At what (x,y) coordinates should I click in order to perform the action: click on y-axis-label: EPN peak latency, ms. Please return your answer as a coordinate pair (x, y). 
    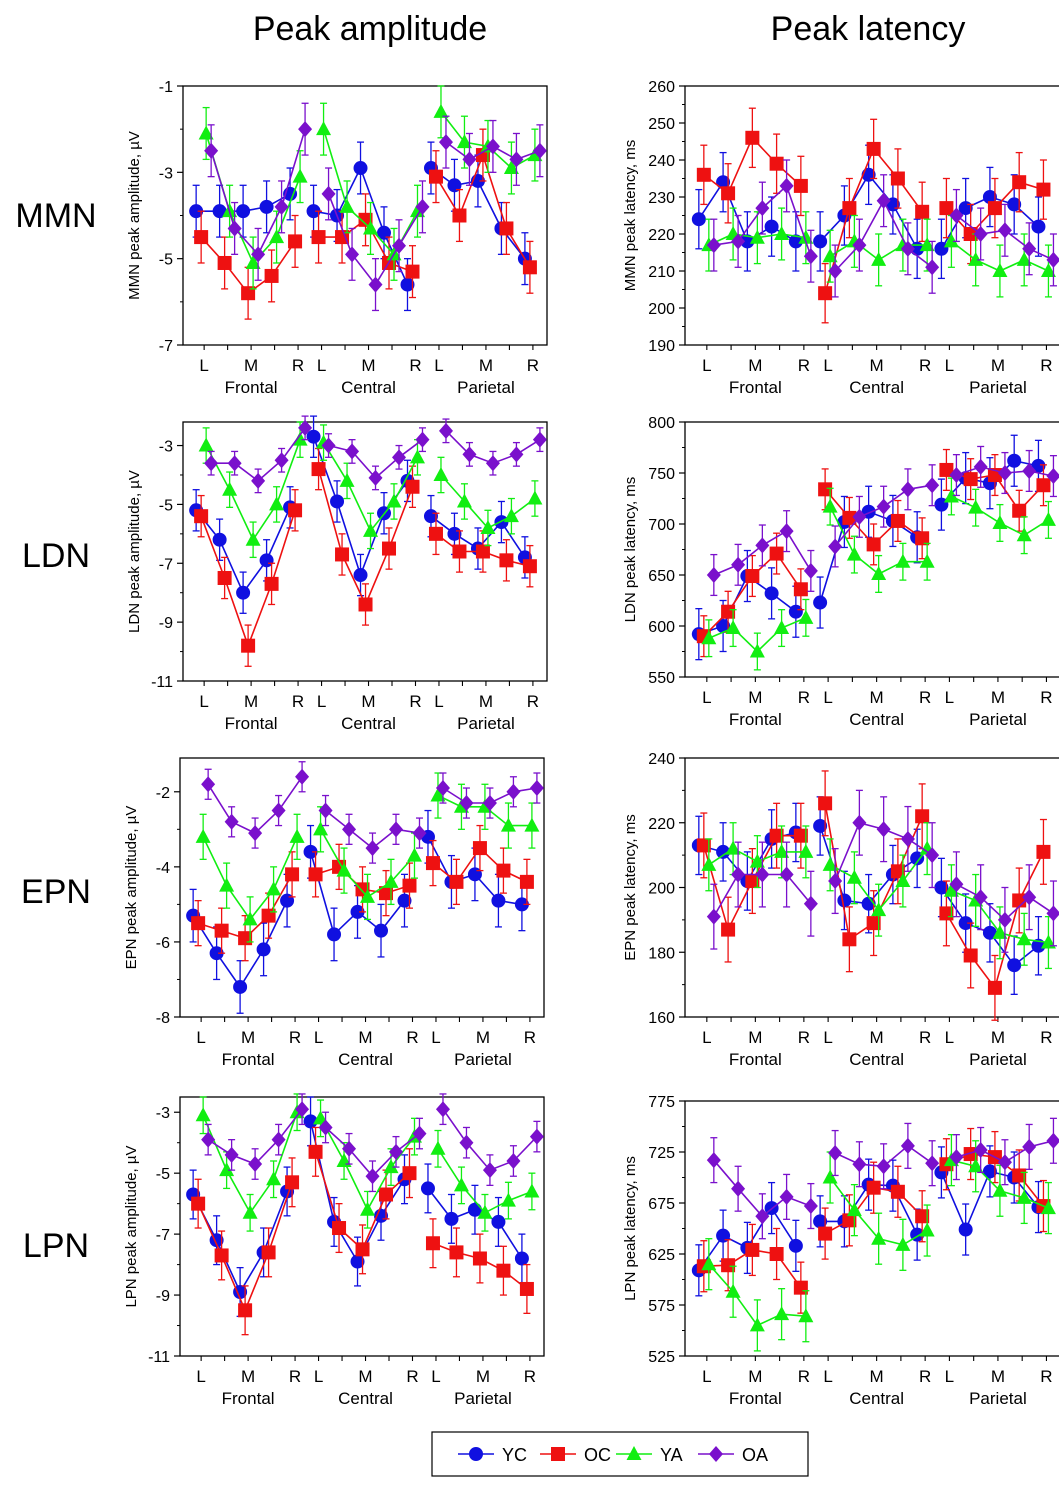
    Looking at the image, I should click on (630, 887).